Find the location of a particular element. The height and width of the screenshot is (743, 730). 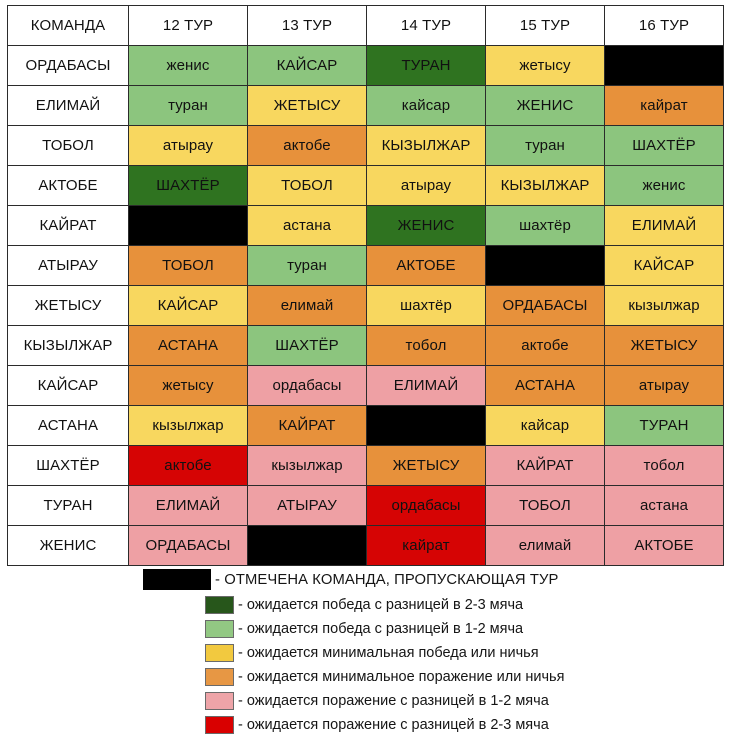

table-row: ОРДАБАСЫ женис КАЙСАР ТУРАН жетысу is located at coordinates (365, 65).